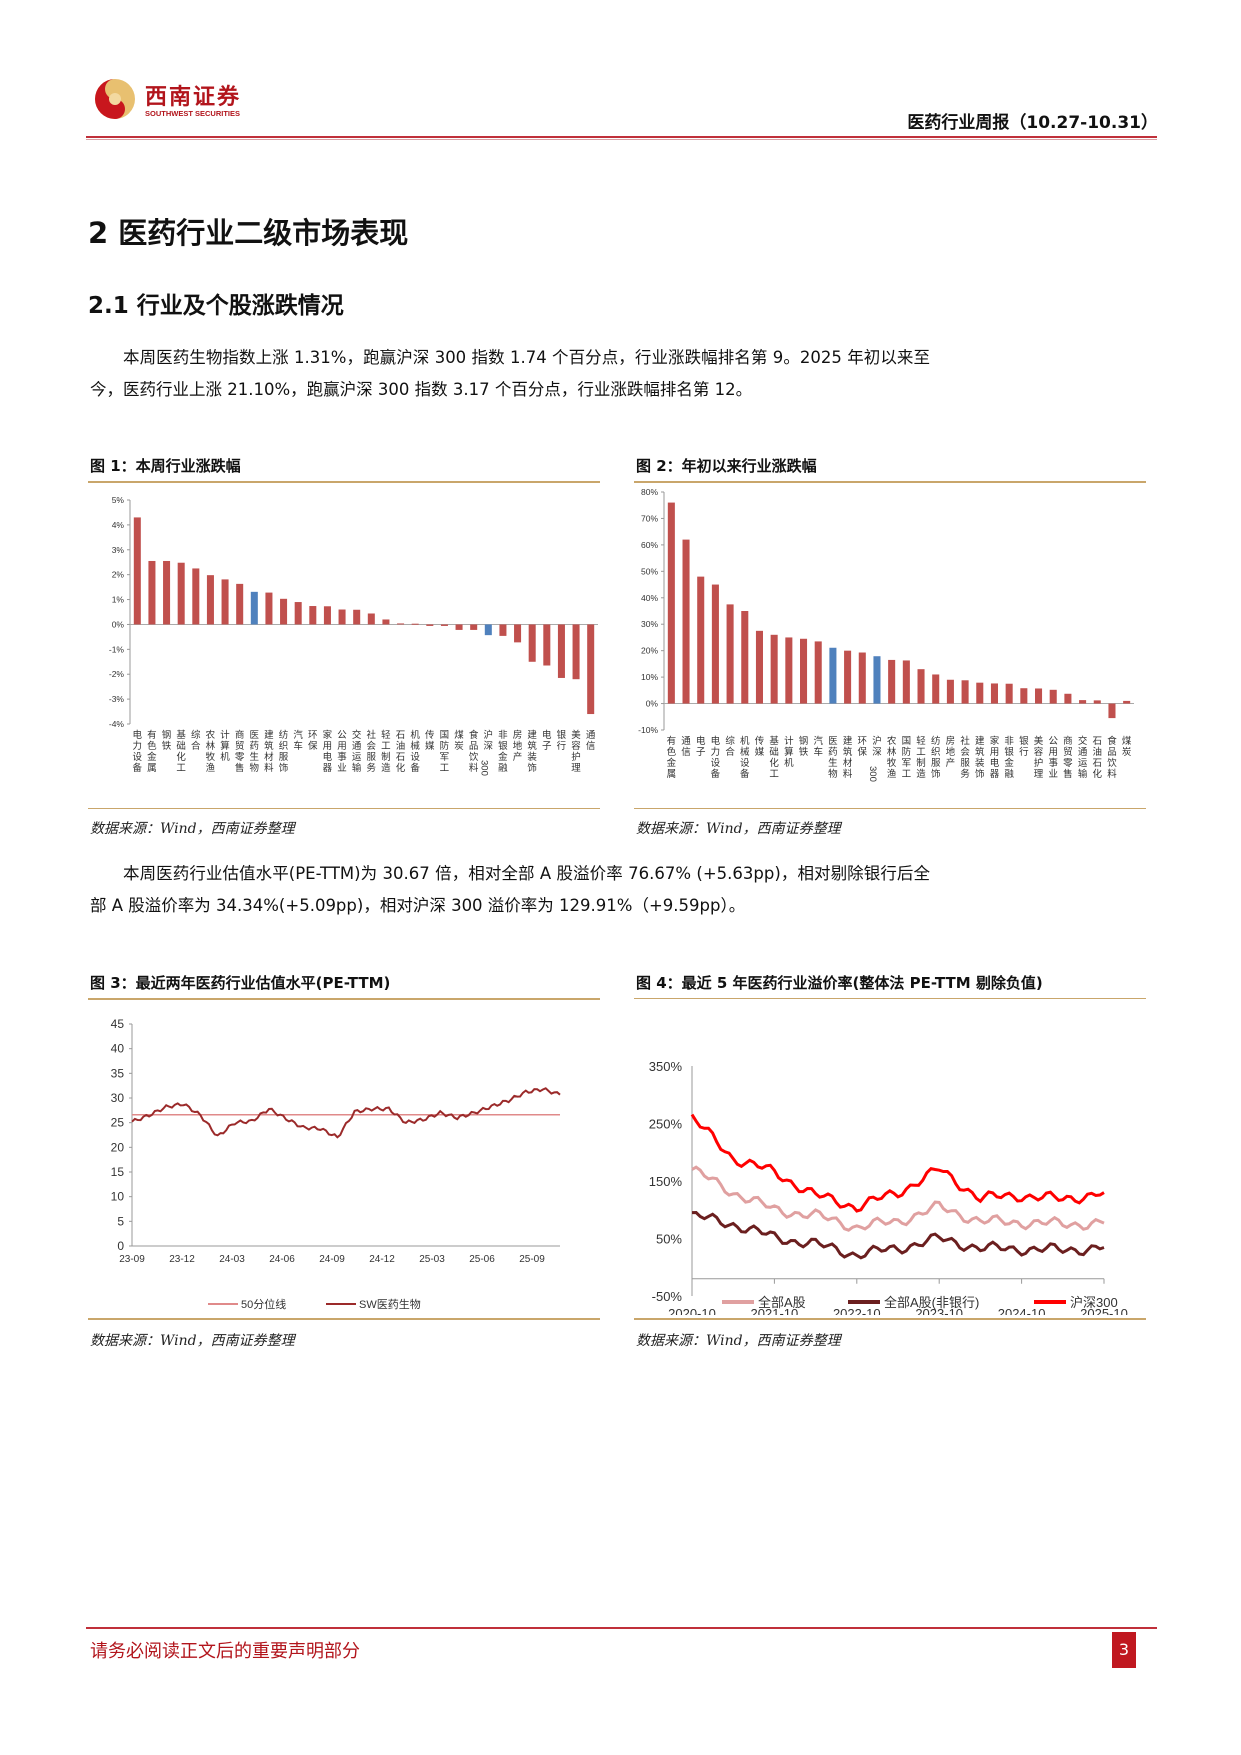 The image size is (1241, 1755). What do you see at coordinates (152, 735) in the screenshot?
I see `x-tick-label: 有` at bounding box center [152, 735].